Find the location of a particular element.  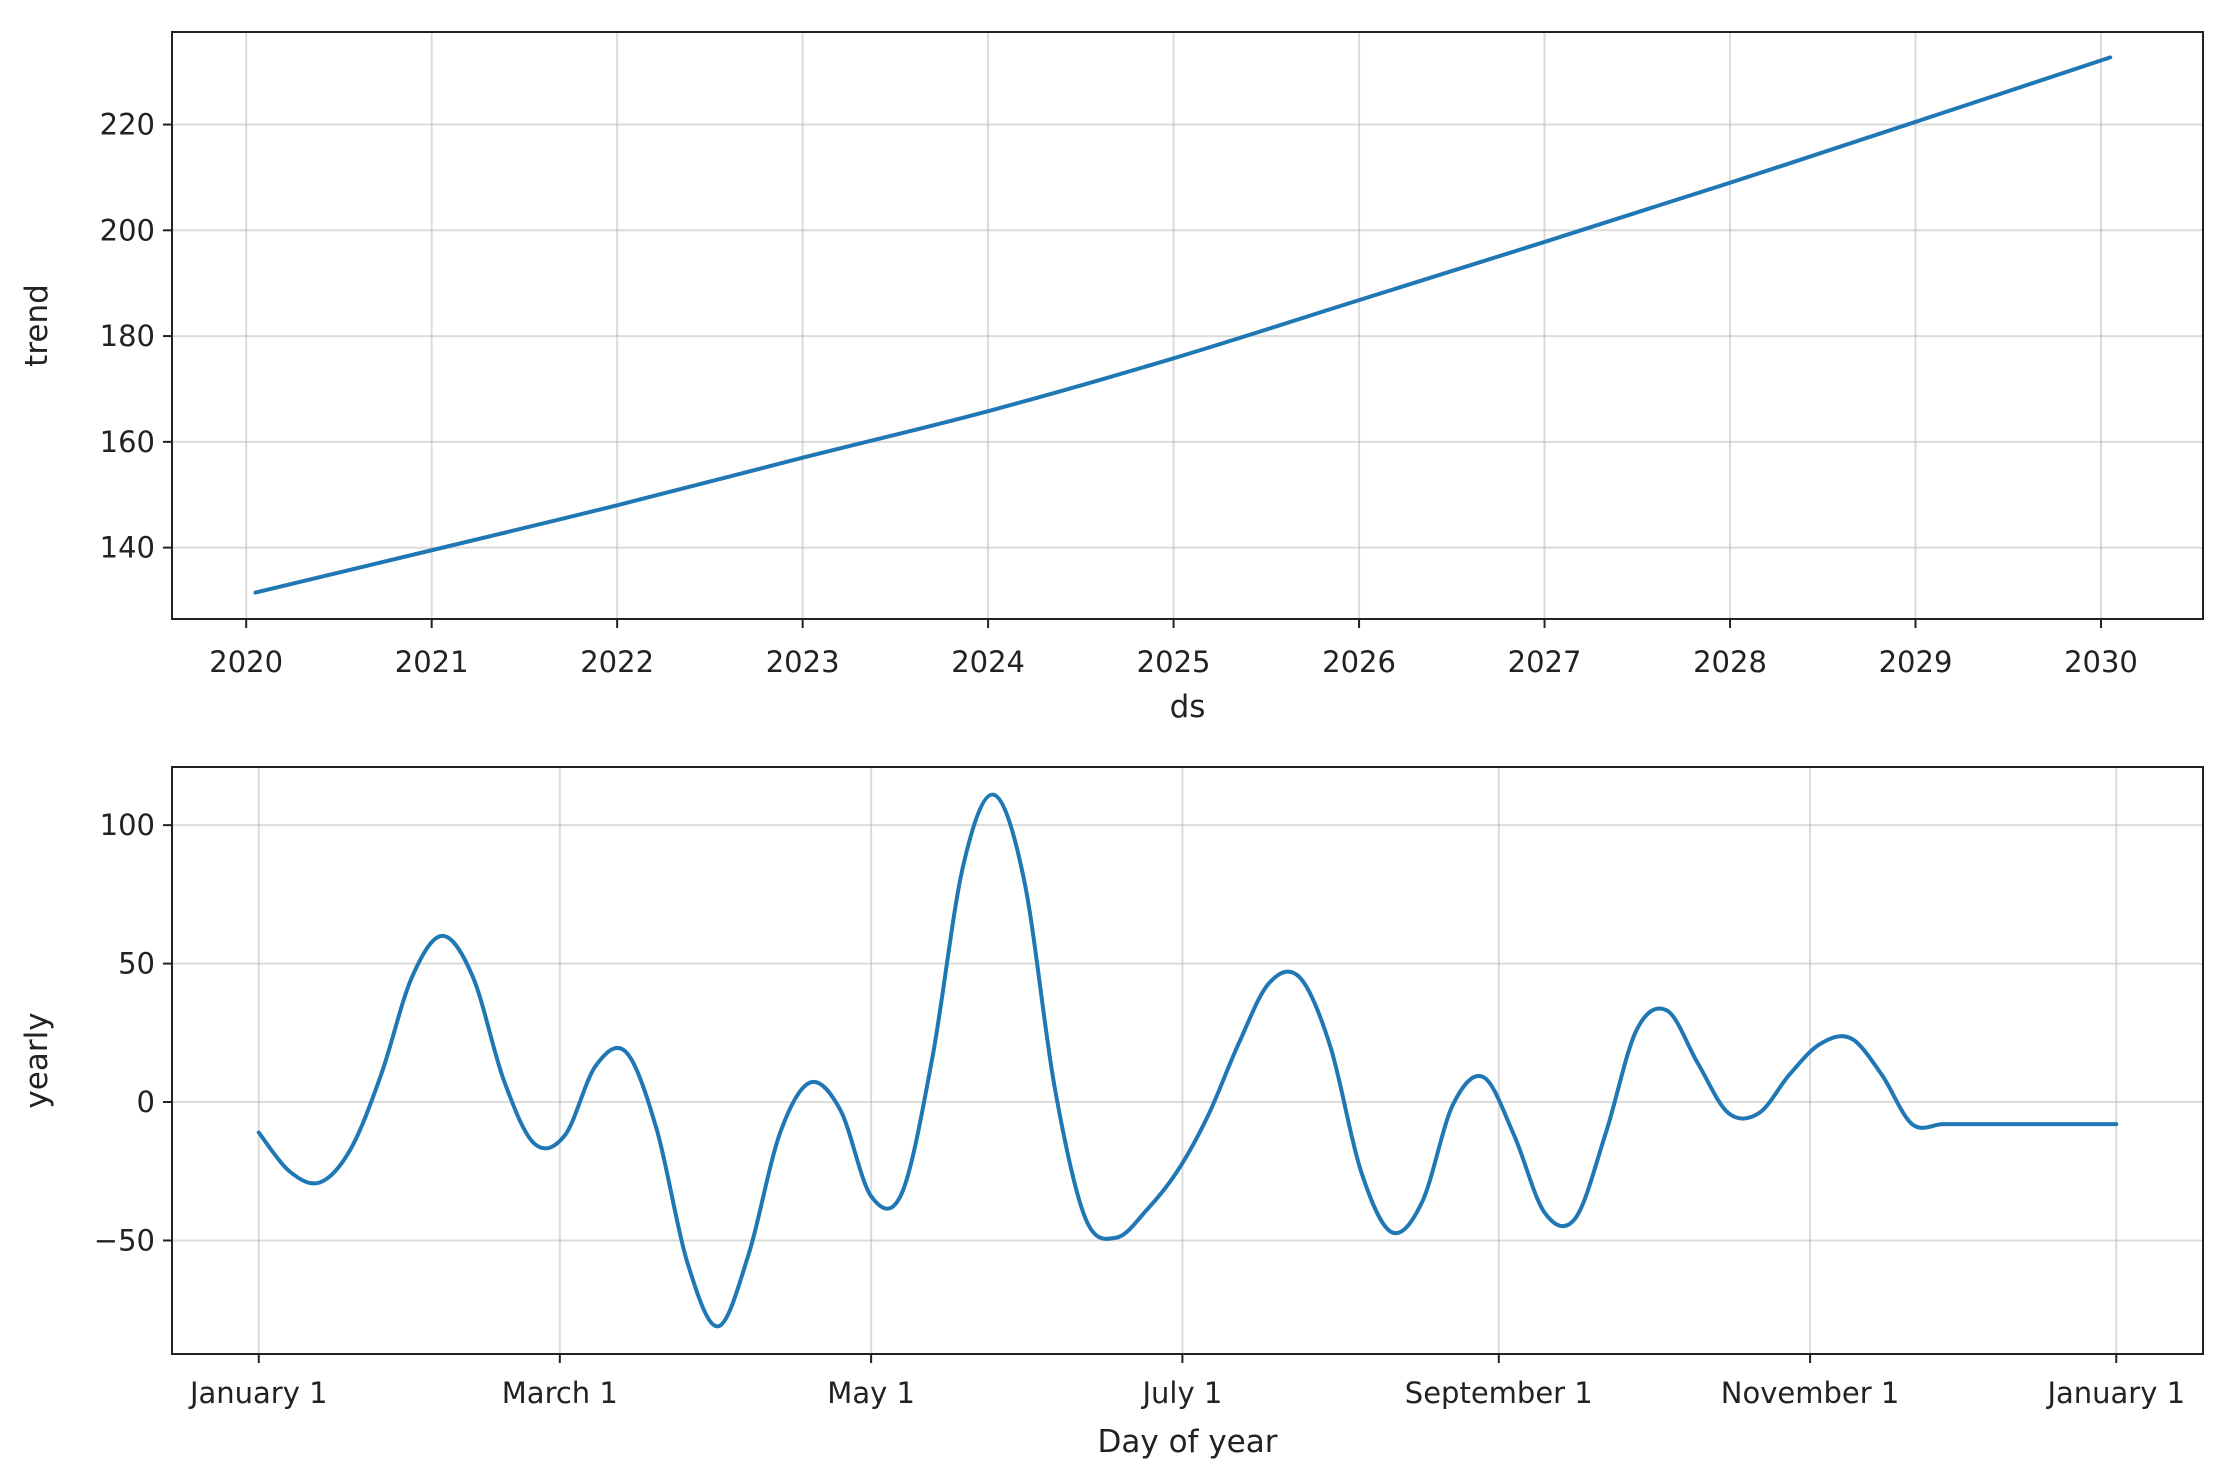

trend-x-axis-label: ds is located at coordinates (1188, 707).